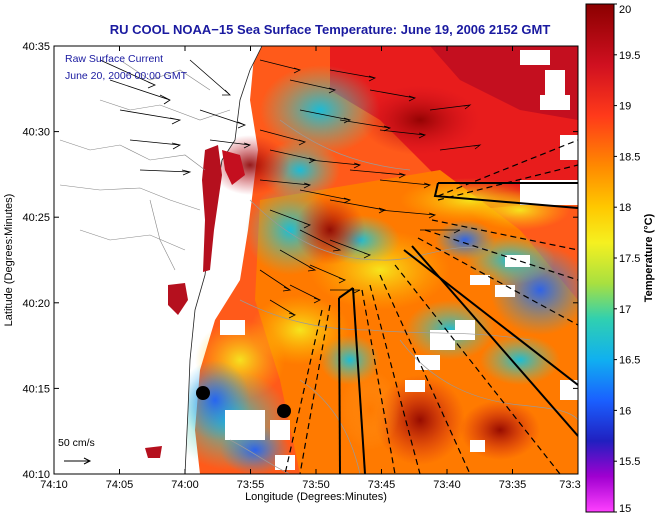 The height and width of the screenshot is (518, 661). What do you see at coordinates (625, 411) in the screenshot?
I see `colorbar-tick-label: 16` at bounding box center [625, 411].